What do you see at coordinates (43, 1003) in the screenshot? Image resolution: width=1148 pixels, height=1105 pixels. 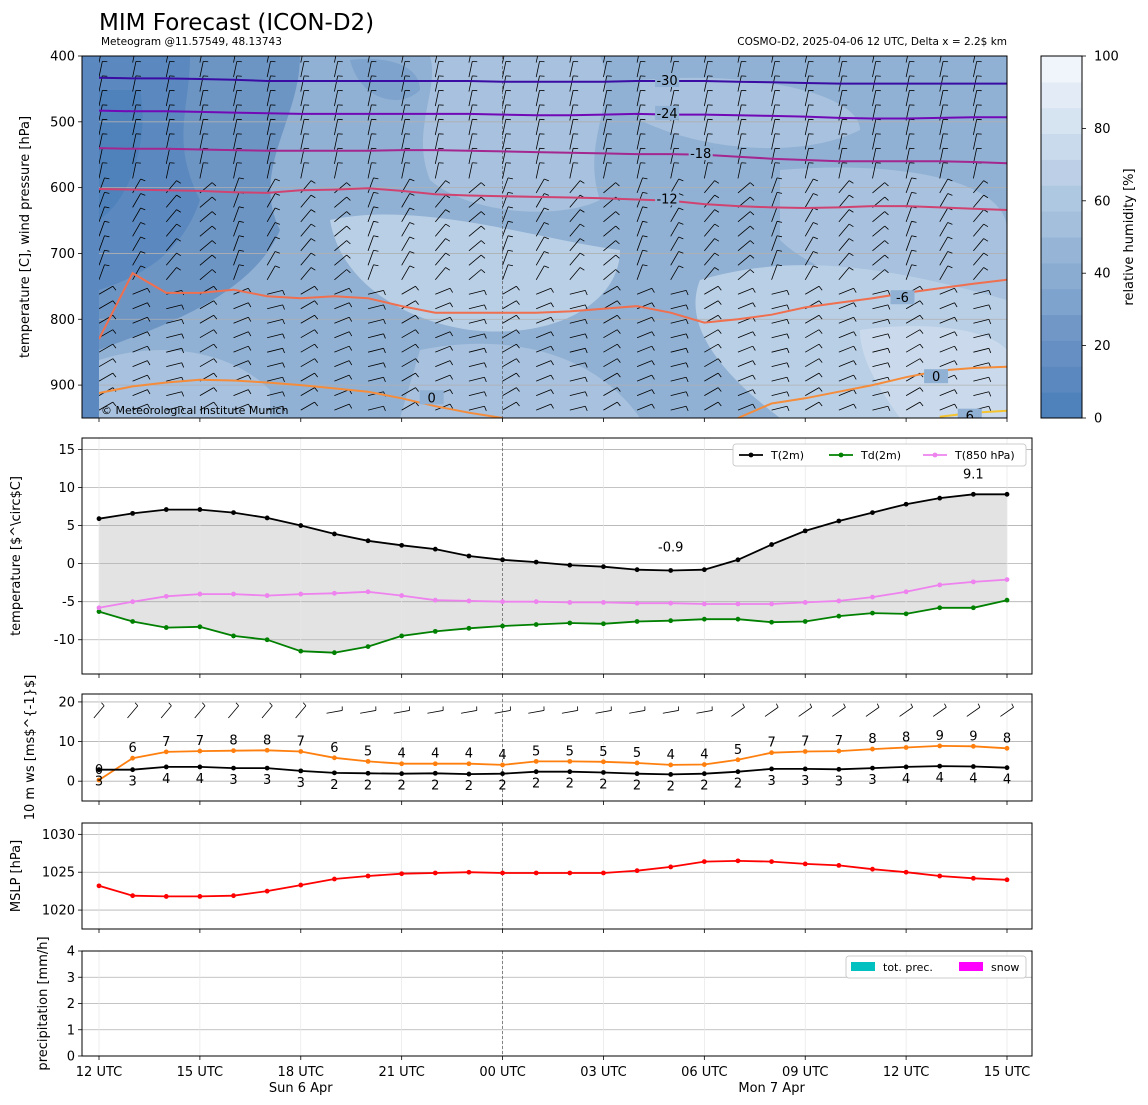 I see `y-axis-label: precipitation [mm/h]` at bounding box center [43, 1003].